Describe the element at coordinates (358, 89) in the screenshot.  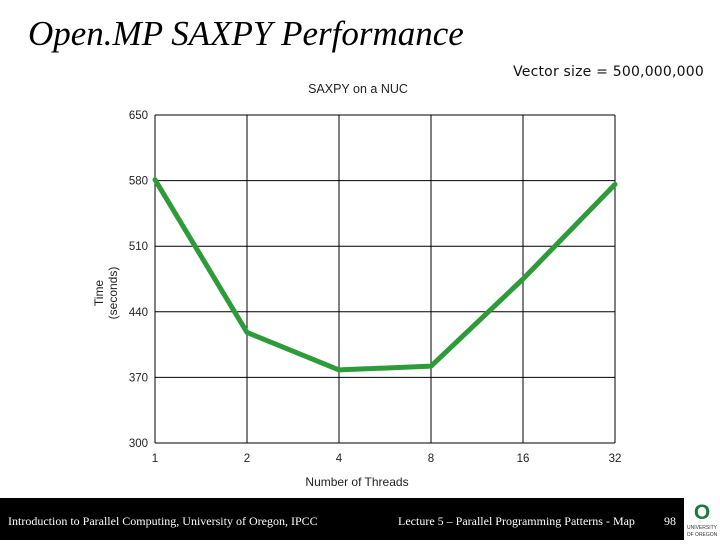
I see `chart-title: SAXPY on a NUC` at that location.